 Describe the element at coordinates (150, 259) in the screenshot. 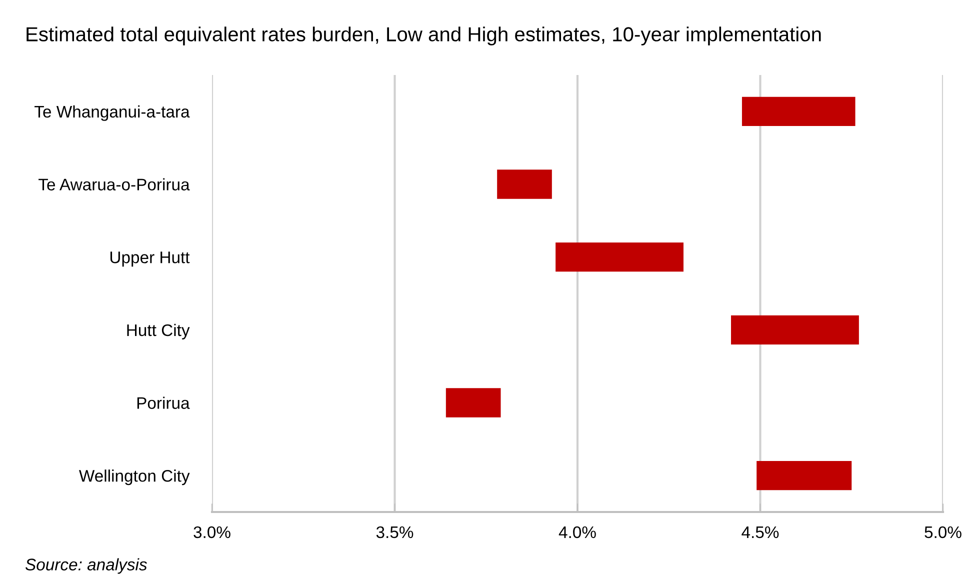

I see `y-tick-label: Upper Hutt` at that location.